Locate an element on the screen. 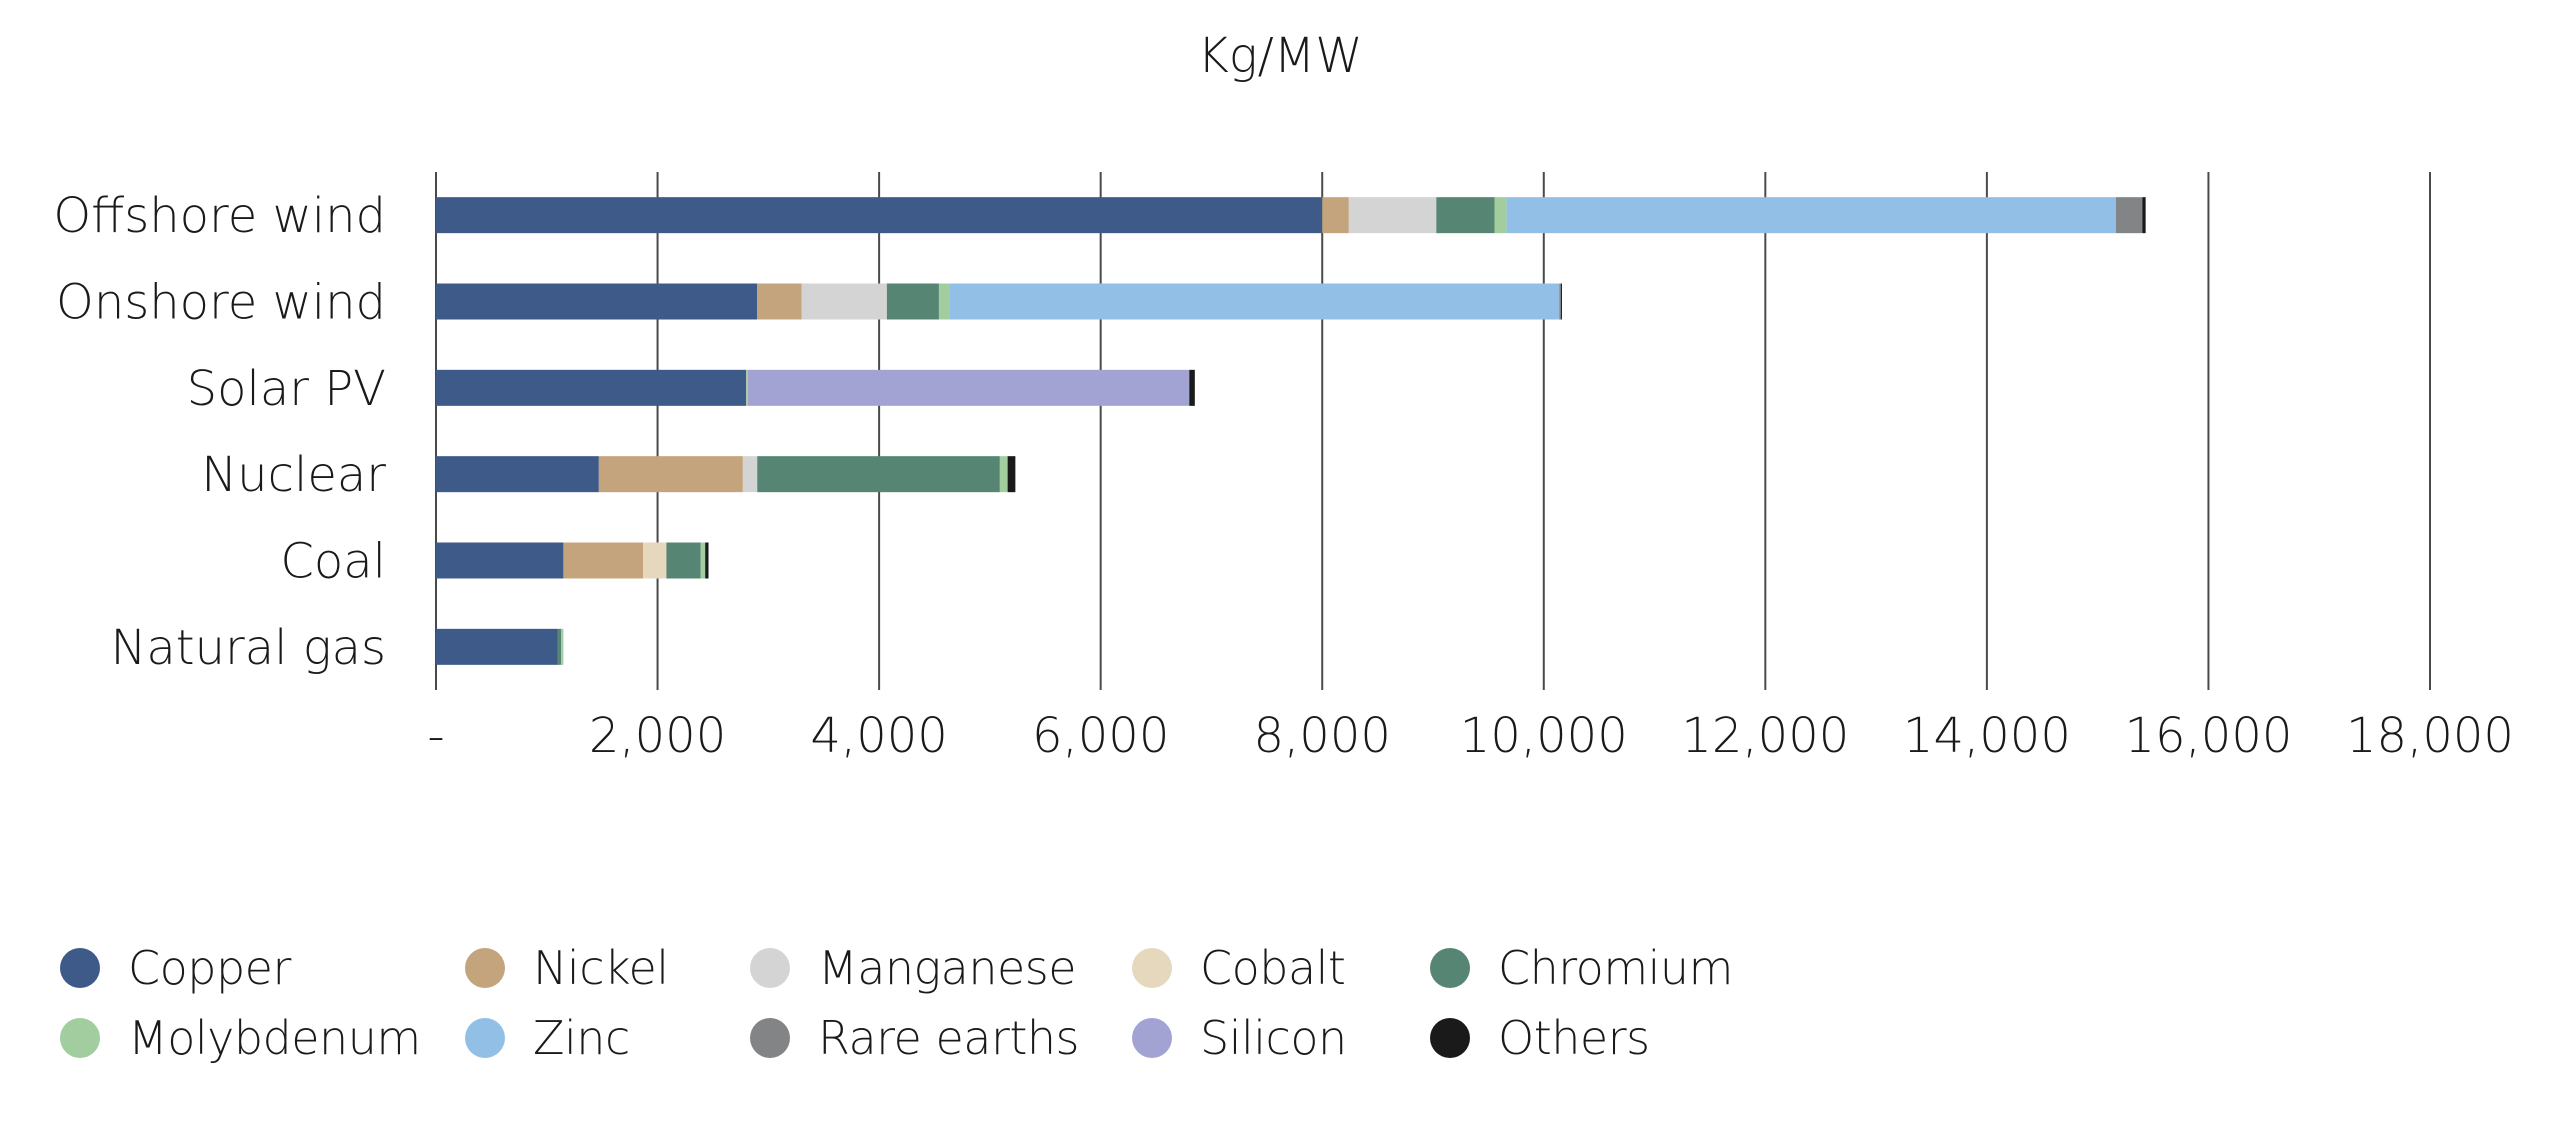 Image resolution: width=2560 pixels, height=1128 pixels. legend-label: Cobalt is located at coordinates (1273, 968).